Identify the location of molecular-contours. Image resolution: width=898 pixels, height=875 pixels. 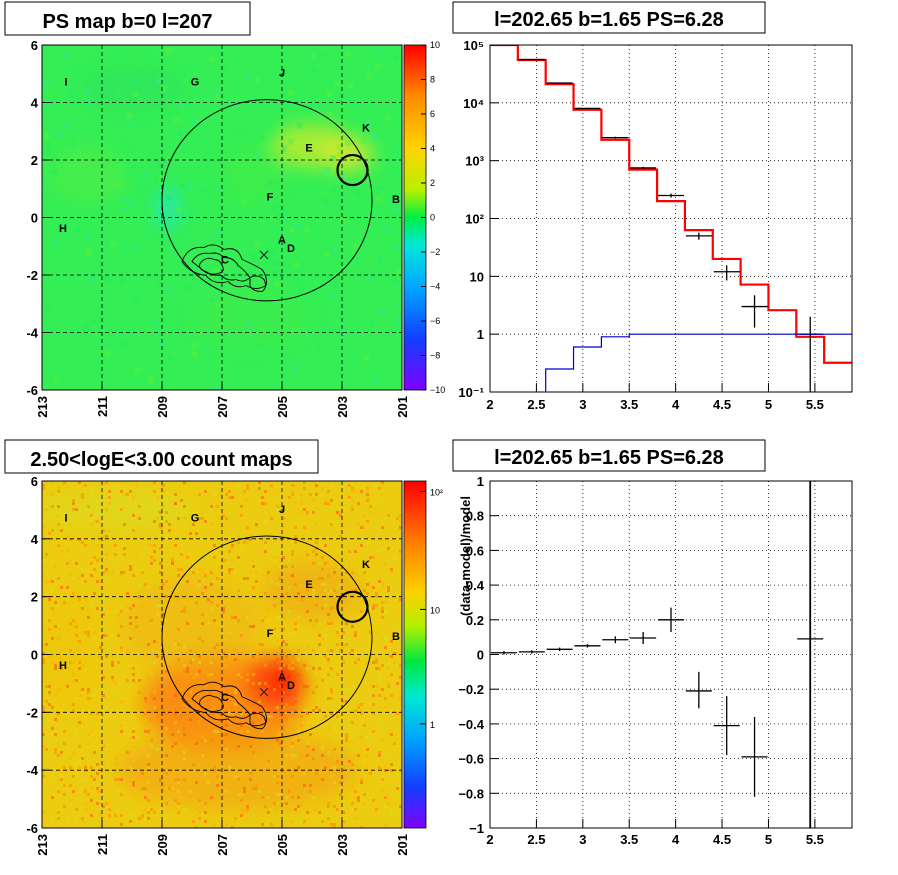
(224, 705).